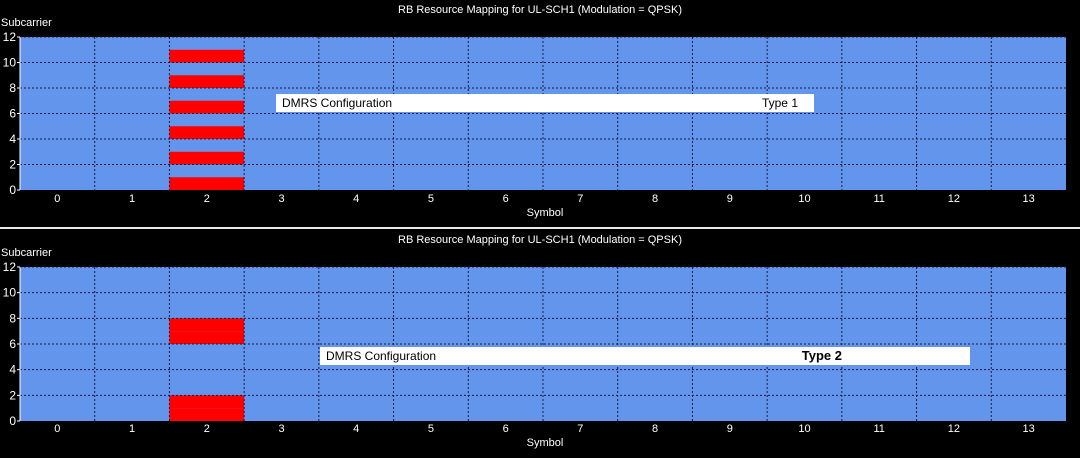  Describe the element at coordinates (779, 103) in the screenshot. I see `annotation-value: Type 1` at that location.